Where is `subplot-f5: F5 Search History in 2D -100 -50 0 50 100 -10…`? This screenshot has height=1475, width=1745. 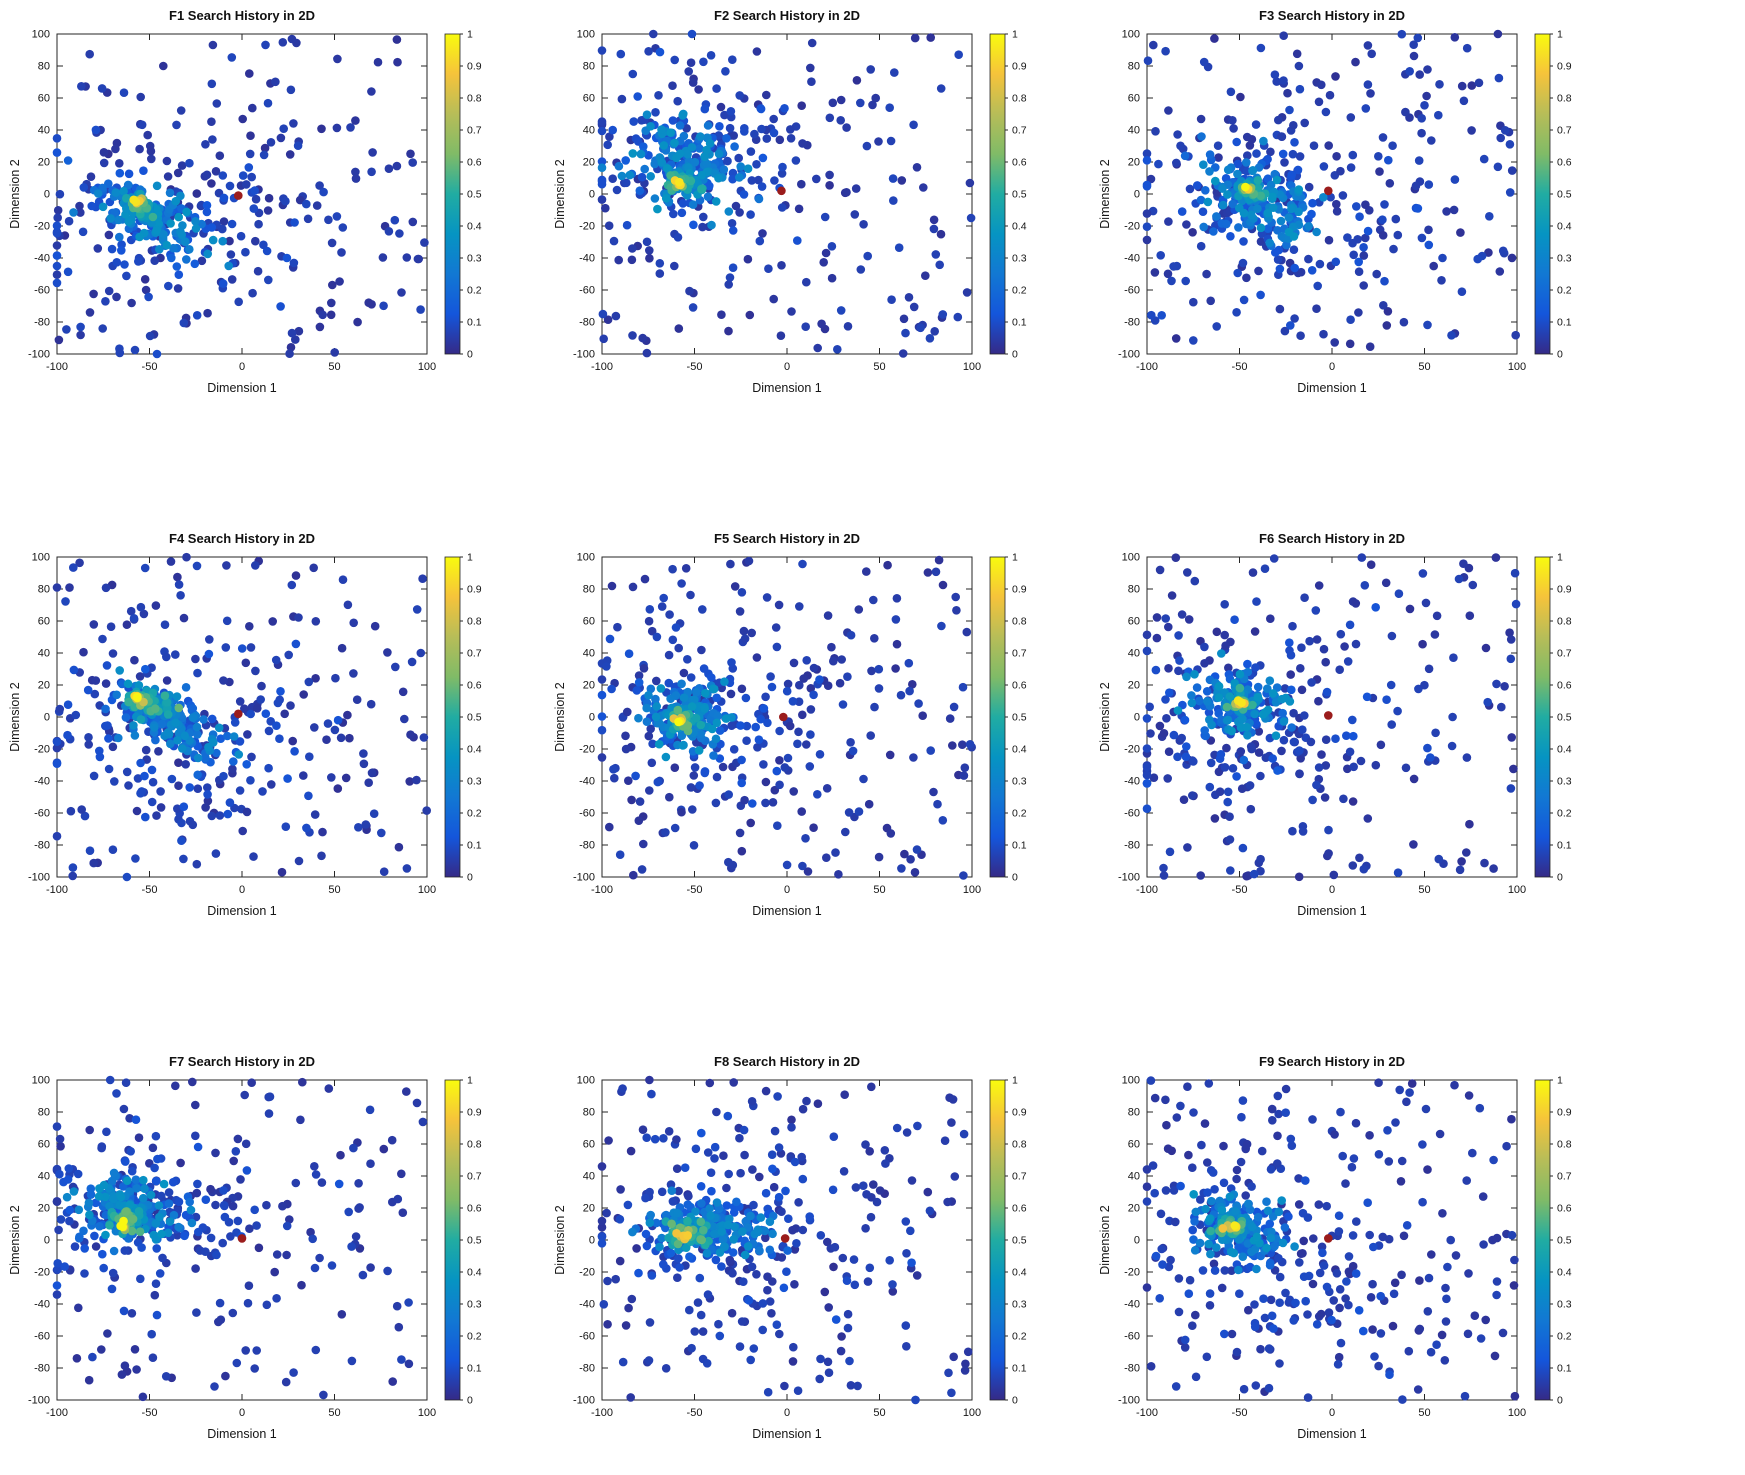 subplot-f5: F5 Search History in 2D -100 -50 0 50 100 -10… is located at coordinates (819, 731).